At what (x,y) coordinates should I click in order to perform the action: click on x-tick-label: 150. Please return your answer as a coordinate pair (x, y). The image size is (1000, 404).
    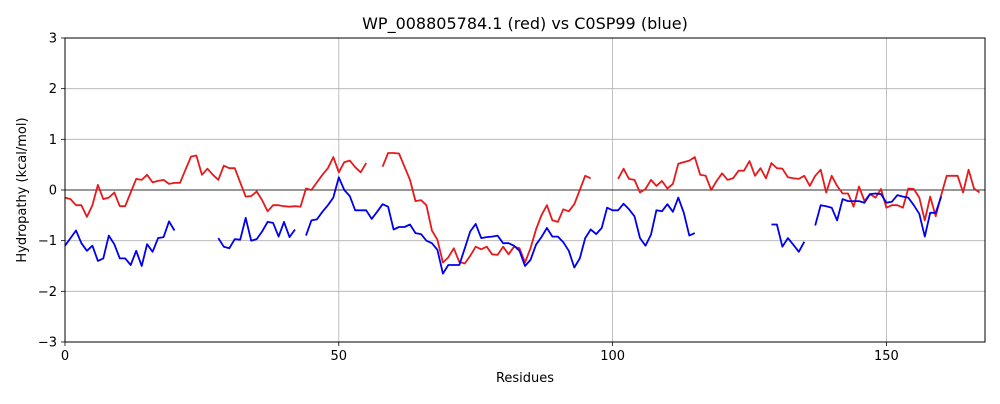
    Looking at the image, I should click on (886, 356).